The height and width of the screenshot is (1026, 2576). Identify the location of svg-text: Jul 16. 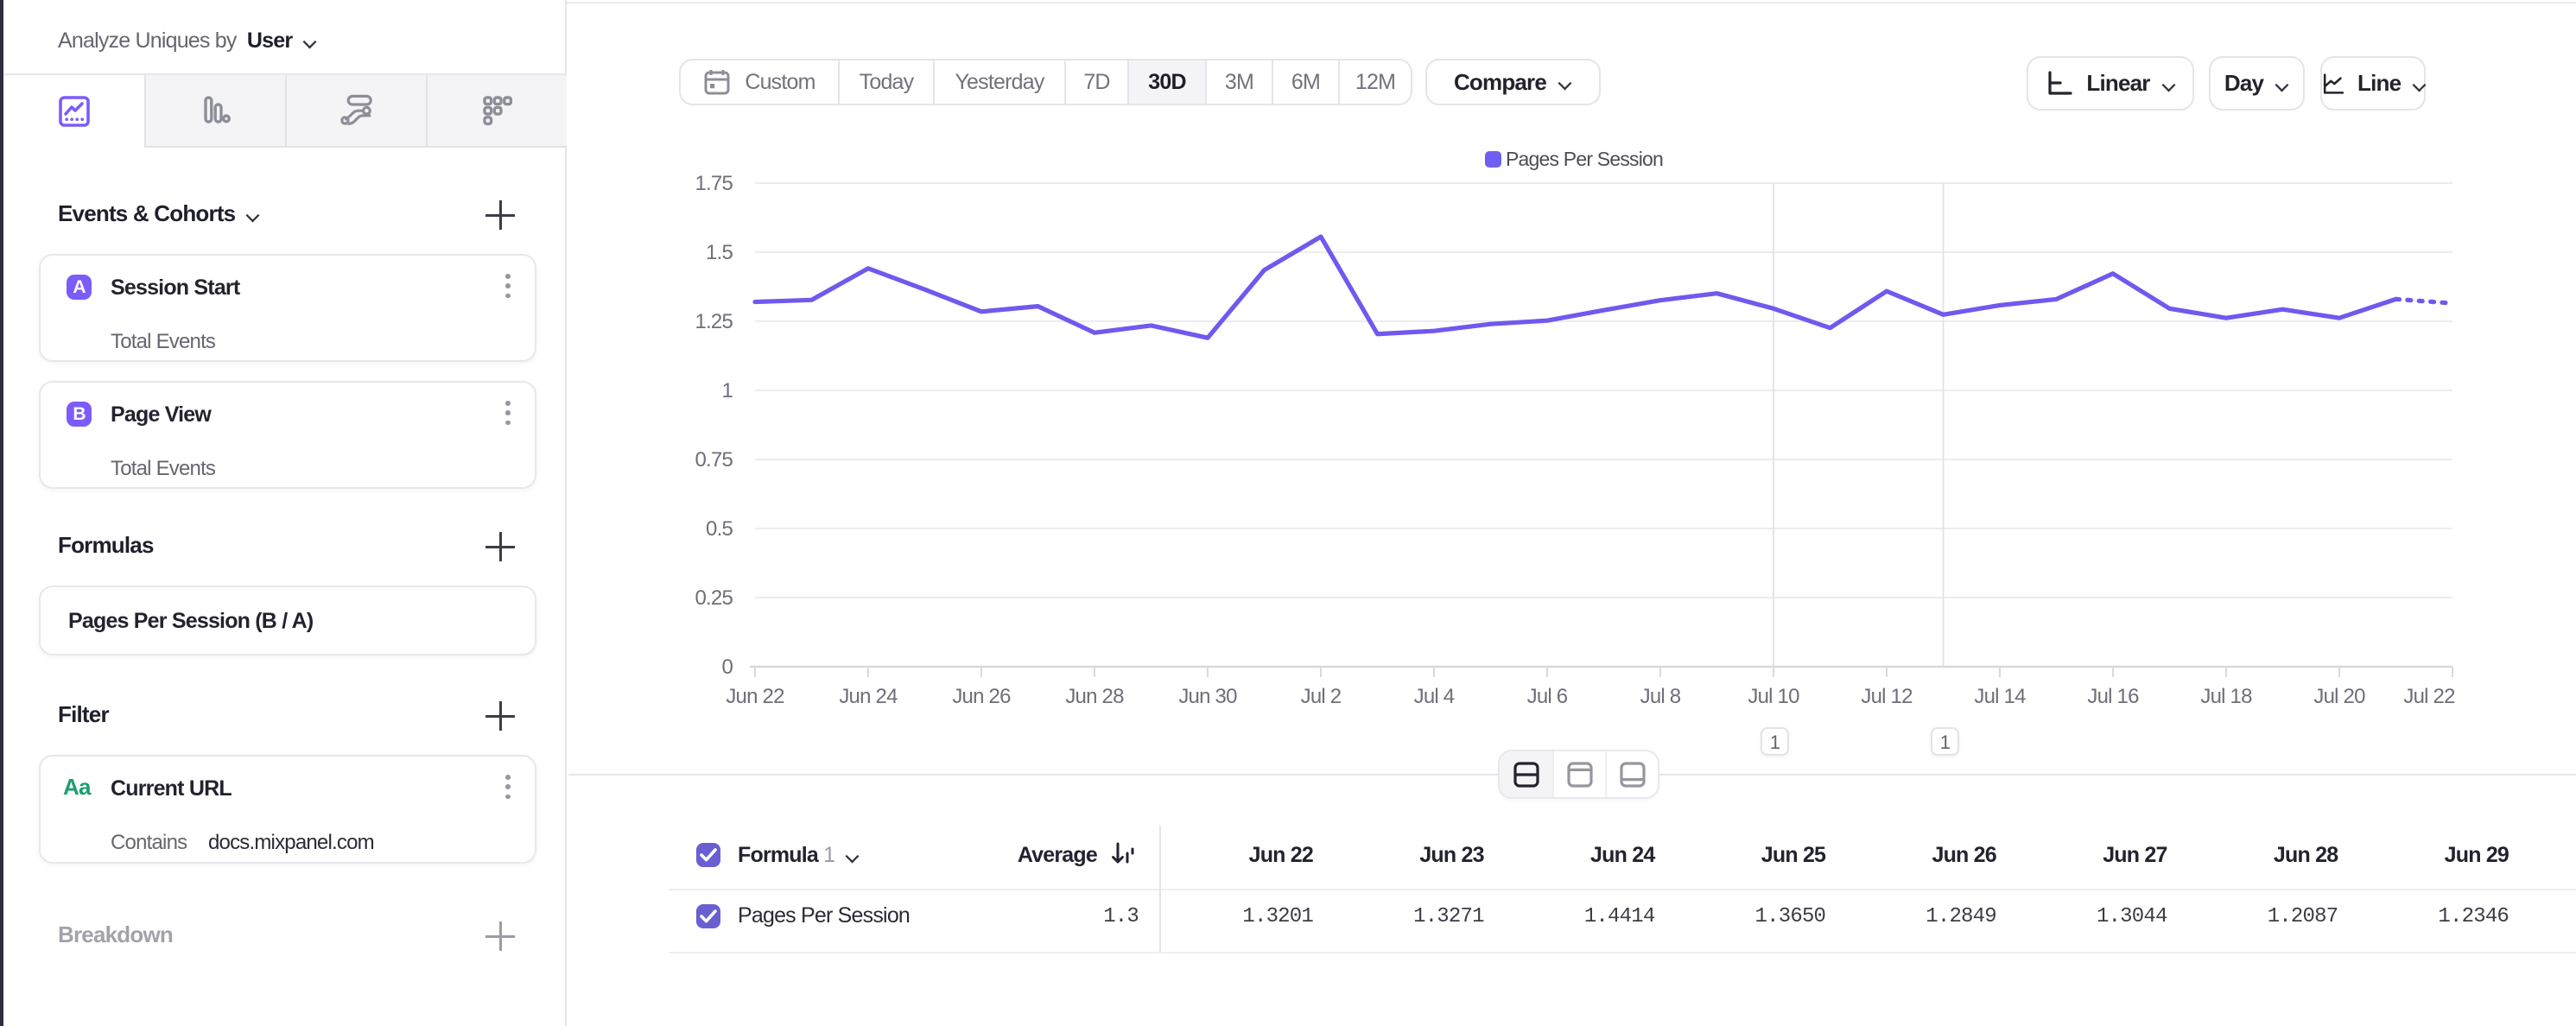
(2113, 696).